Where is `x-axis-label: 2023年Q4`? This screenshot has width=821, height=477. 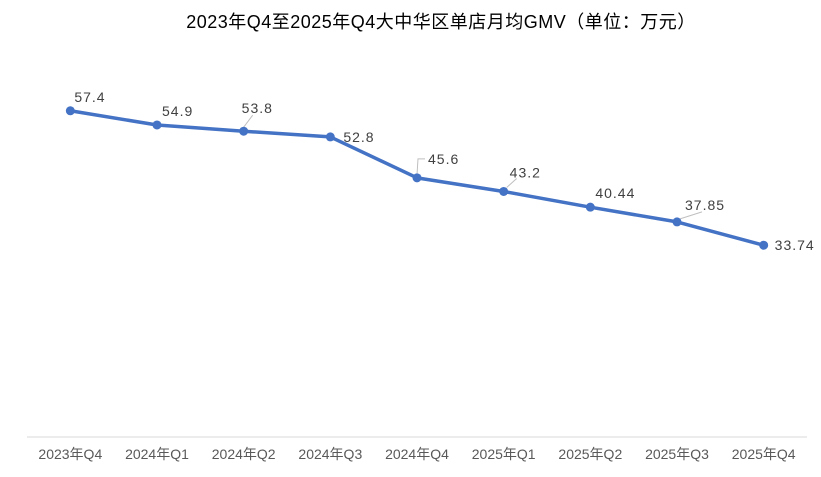
x-axis-label: 2023年Q4 is located at coordinates (70, 454).